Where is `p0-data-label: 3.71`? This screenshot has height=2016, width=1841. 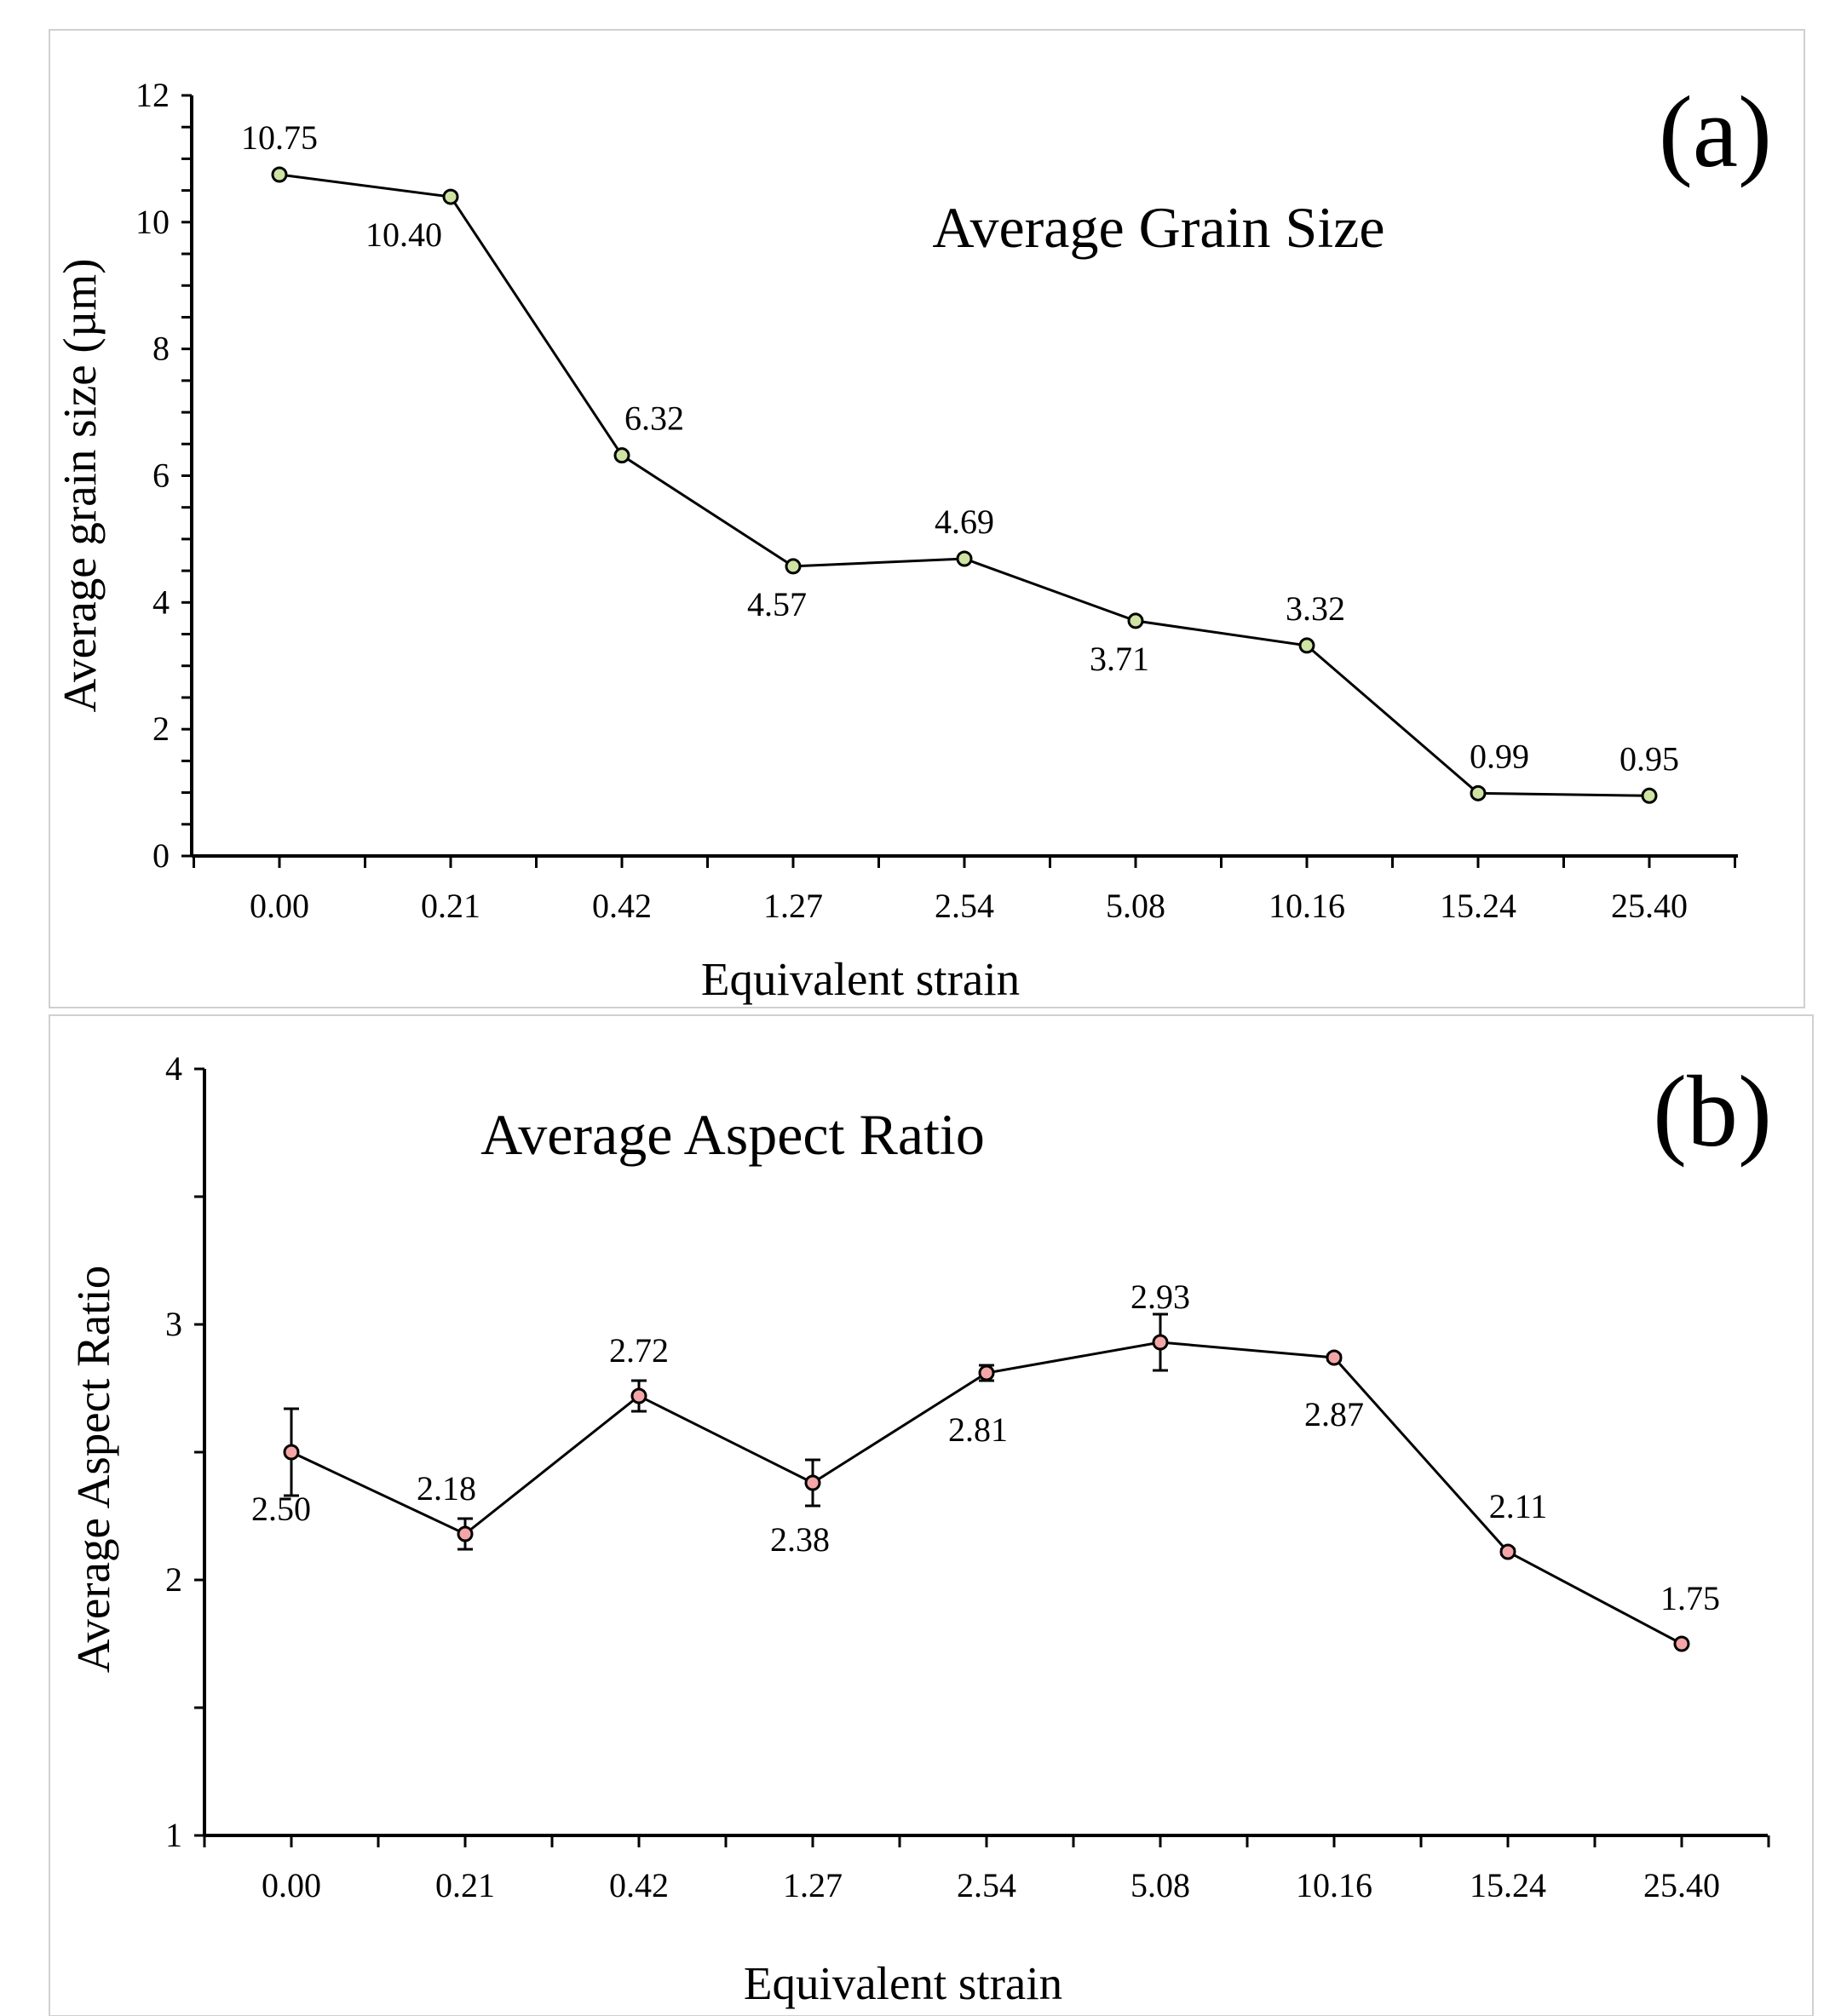 p0-data-label: 3.71 is located at coordinates (1119, 659).